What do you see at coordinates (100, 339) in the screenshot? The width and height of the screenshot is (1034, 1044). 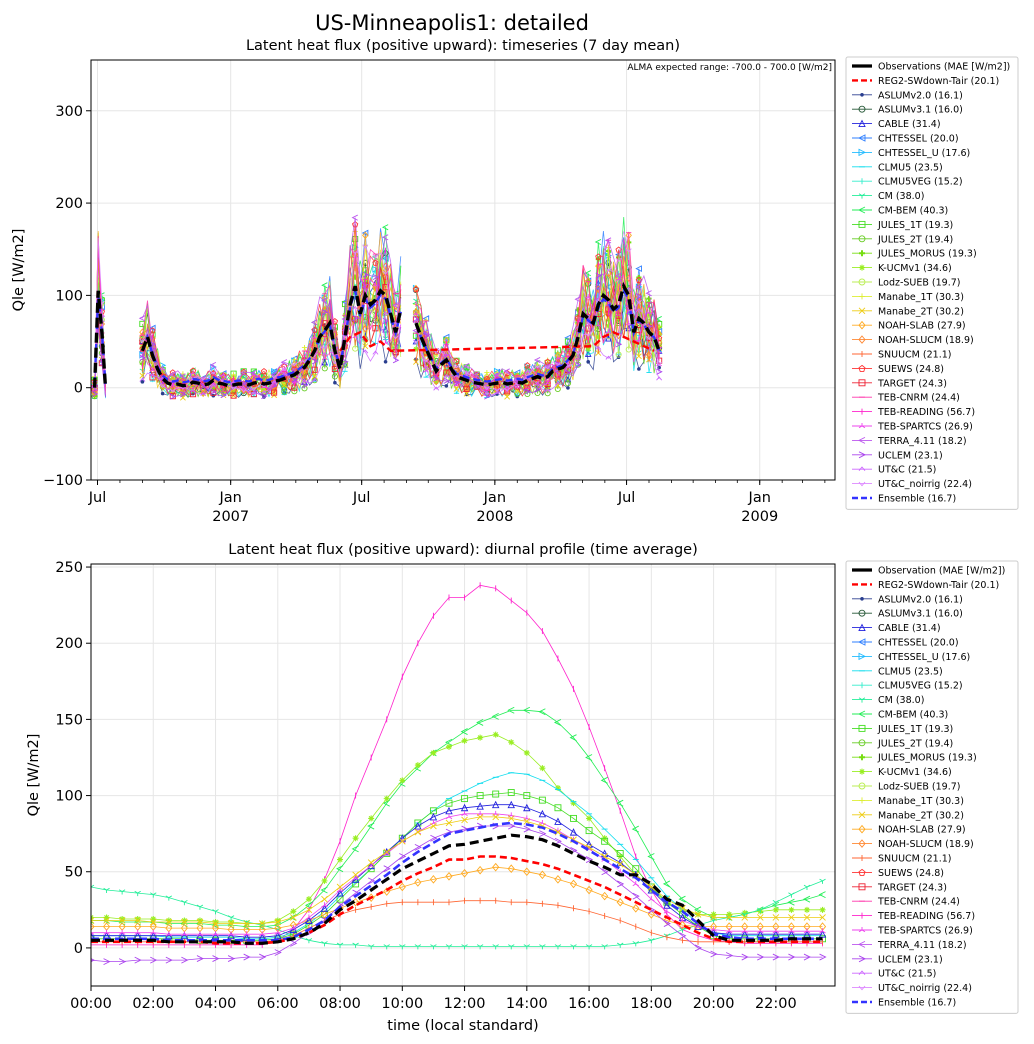 I see `timeseries-observations-line` at bounding box center [100, 339].